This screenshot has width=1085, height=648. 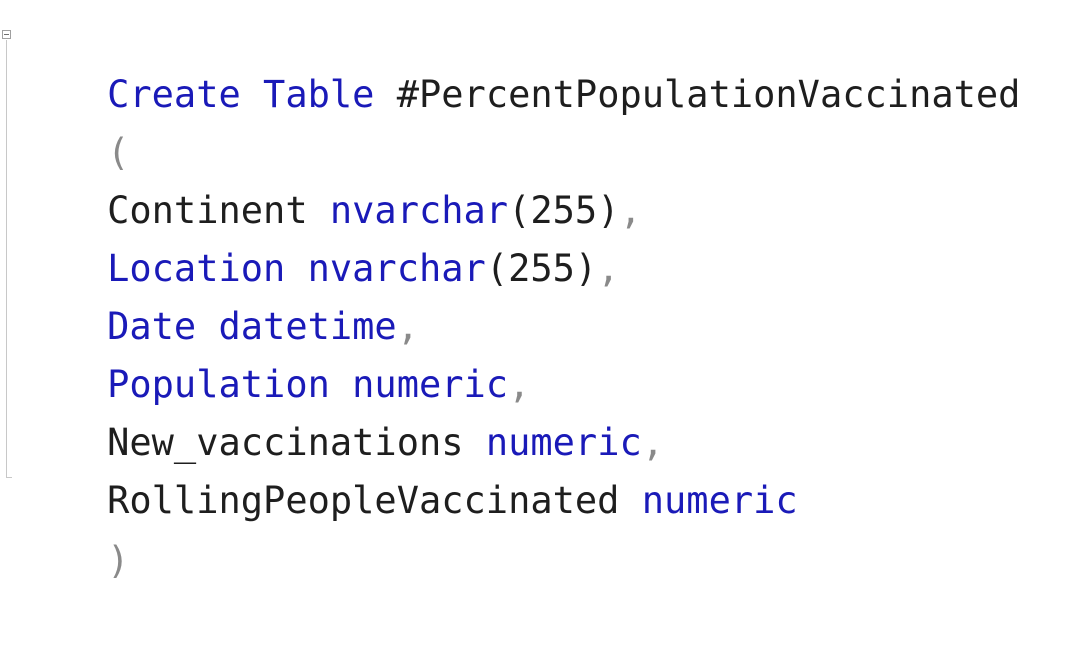 What do you see at coordinates (196, 268) in the screenshot?
I see `column-name: Location` at bounding box center [196, 268].